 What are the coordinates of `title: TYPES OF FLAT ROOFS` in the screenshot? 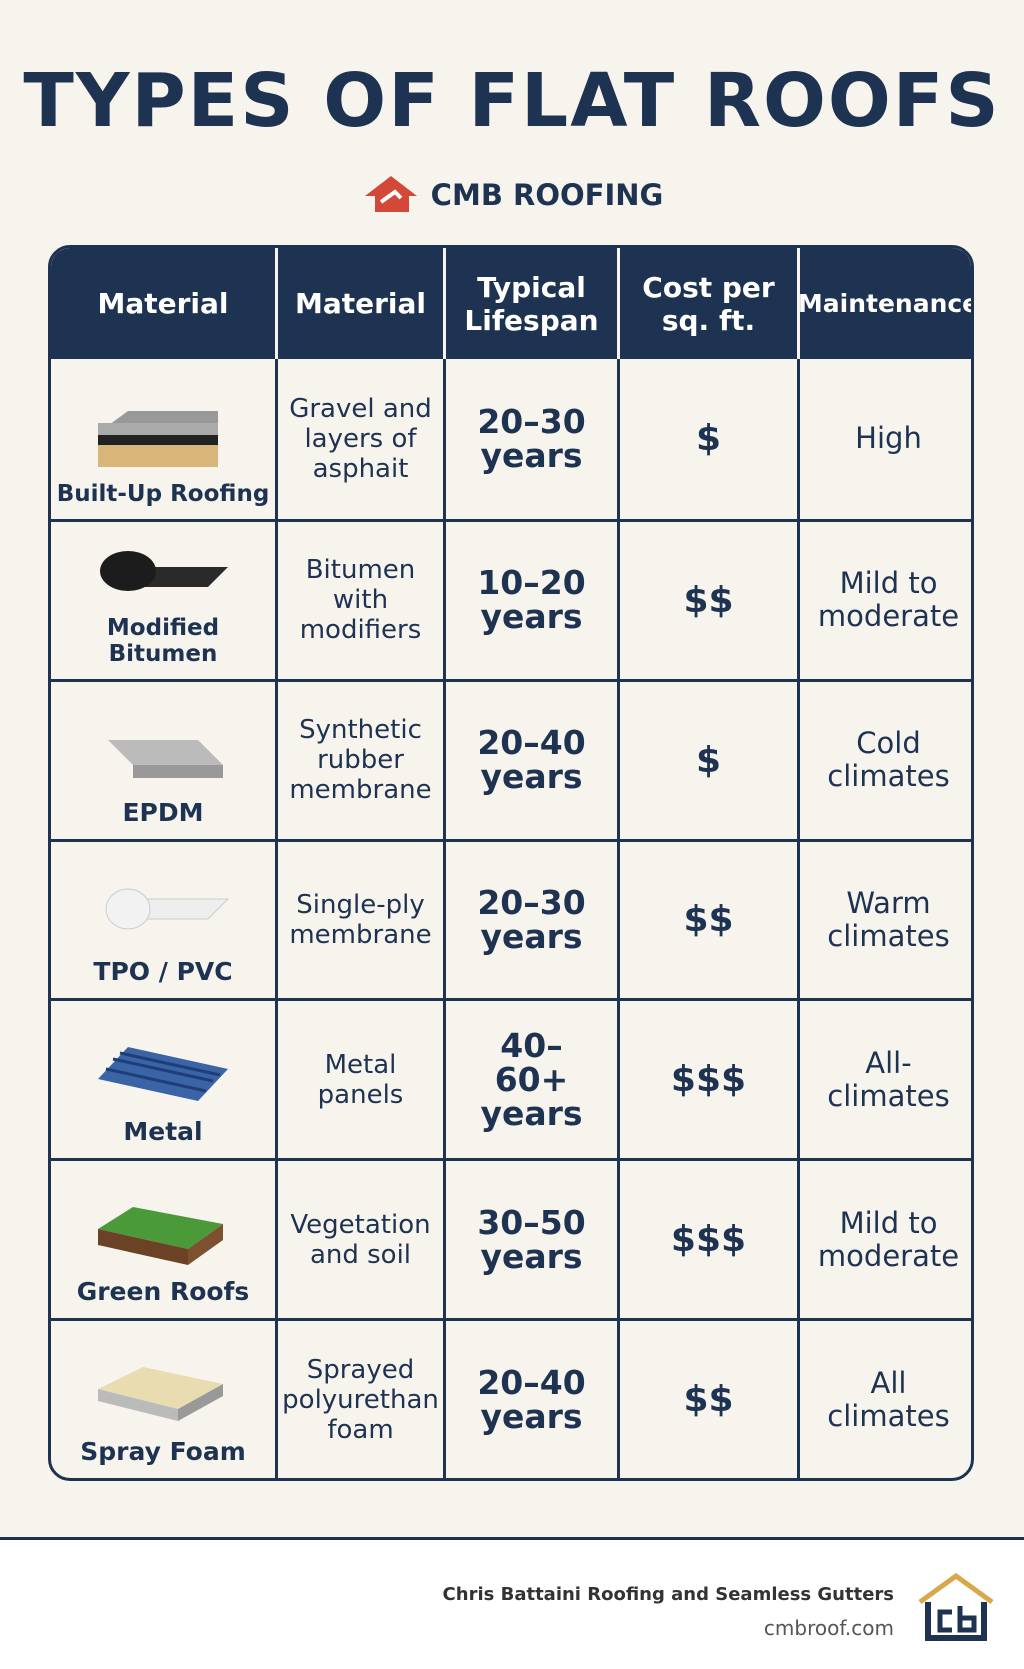 It's located at (512, 101).